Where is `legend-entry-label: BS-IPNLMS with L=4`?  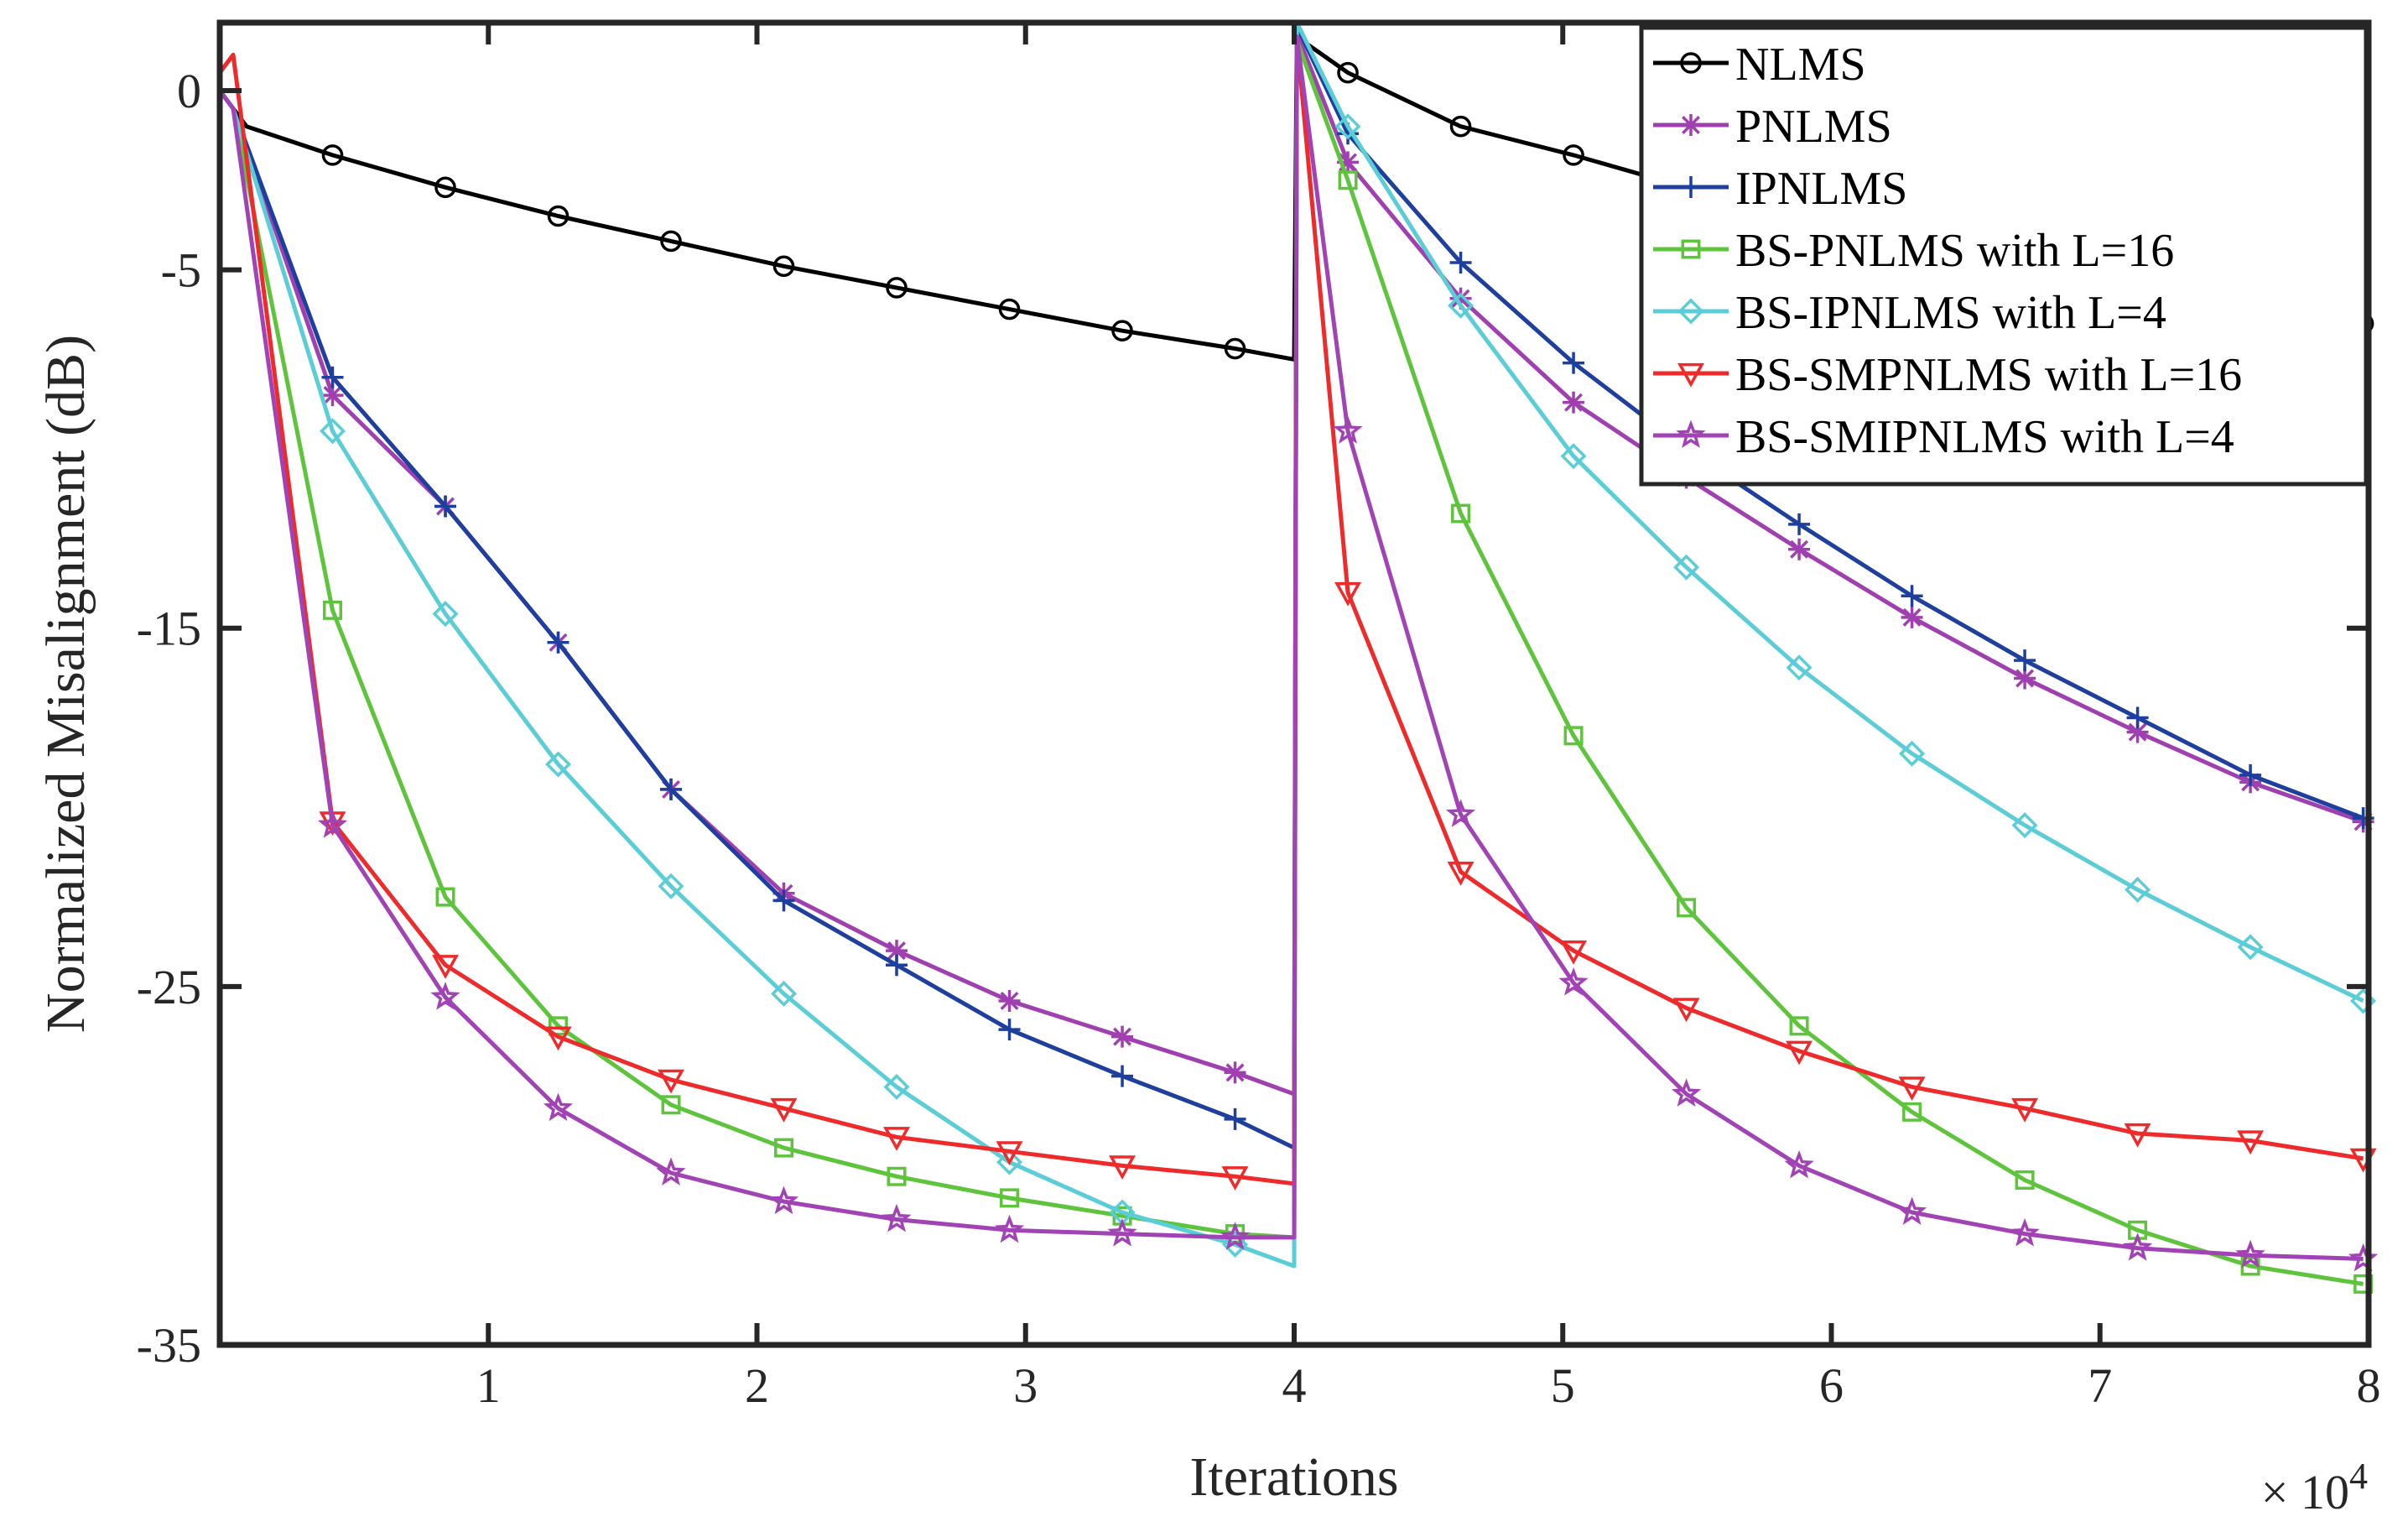
legend-entry-label: BS-IPNLMS with L=4 is located at coordinates (1951, 313).